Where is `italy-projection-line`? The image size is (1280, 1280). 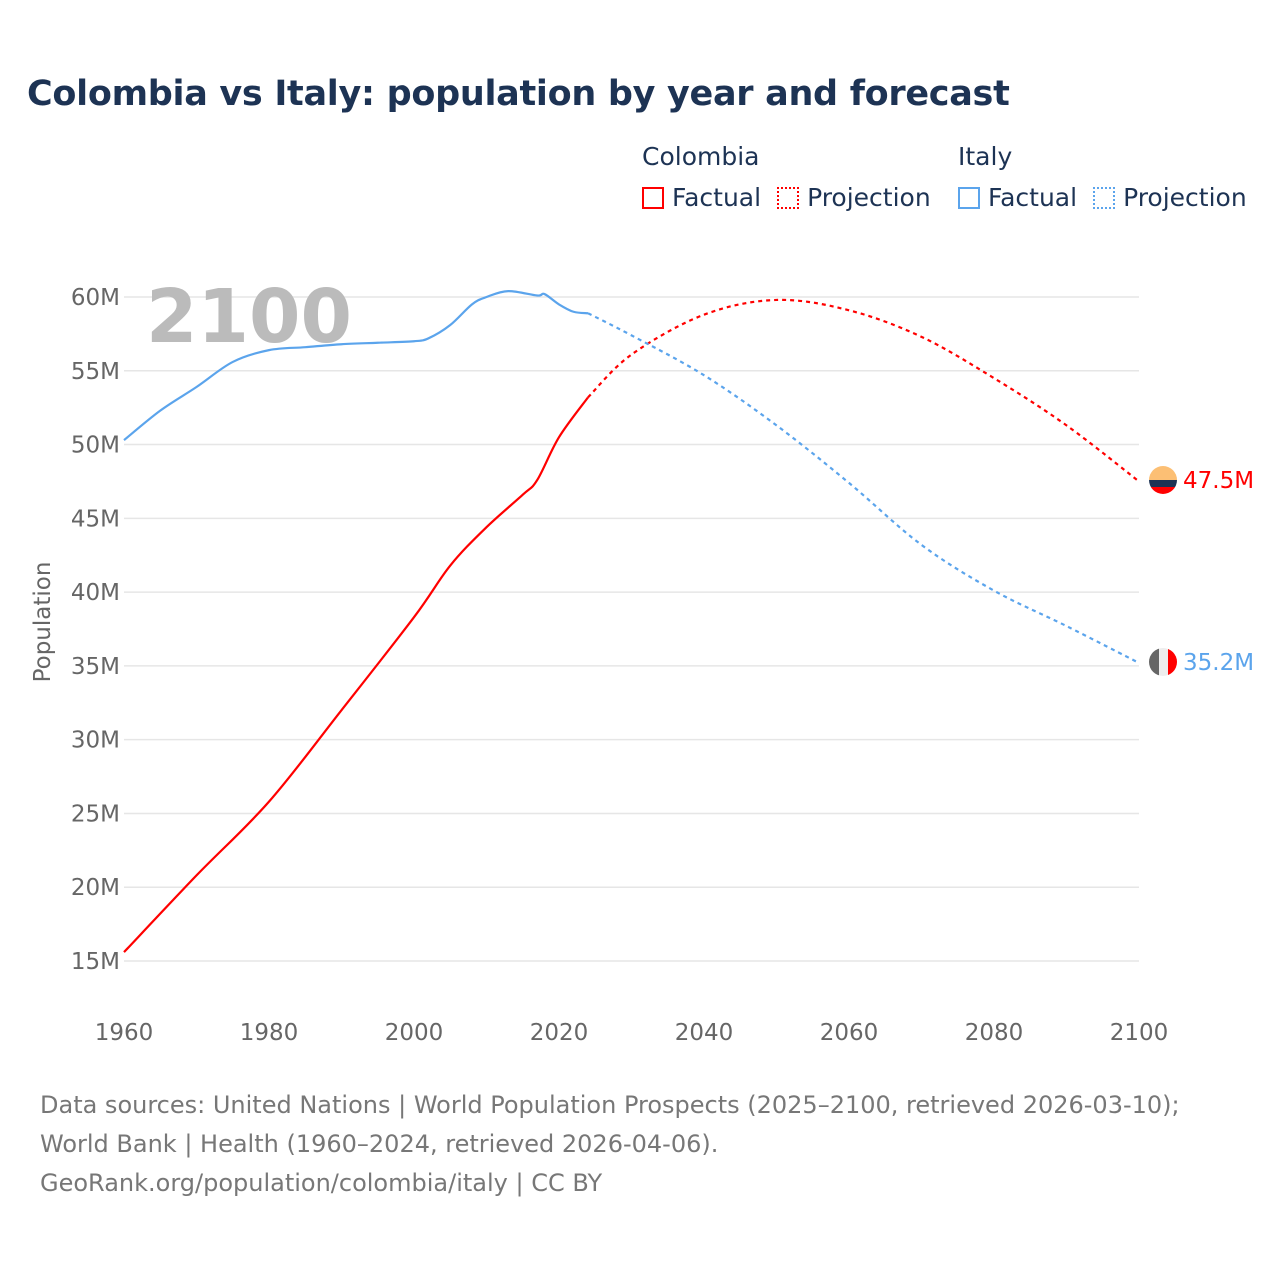 italy-projection-line is located at coordinates (863, 488).